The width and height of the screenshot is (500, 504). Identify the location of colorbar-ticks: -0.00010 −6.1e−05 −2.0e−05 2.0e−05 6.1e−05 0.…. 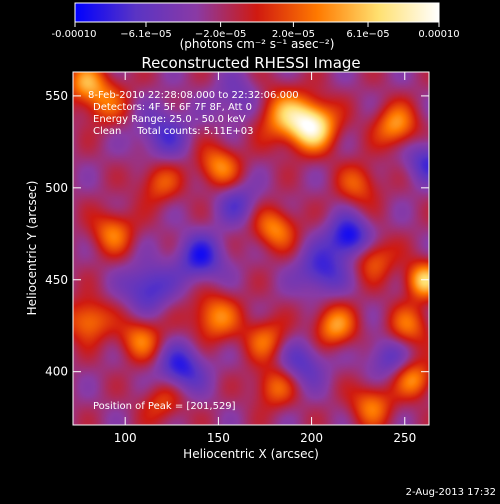
(256, 31).